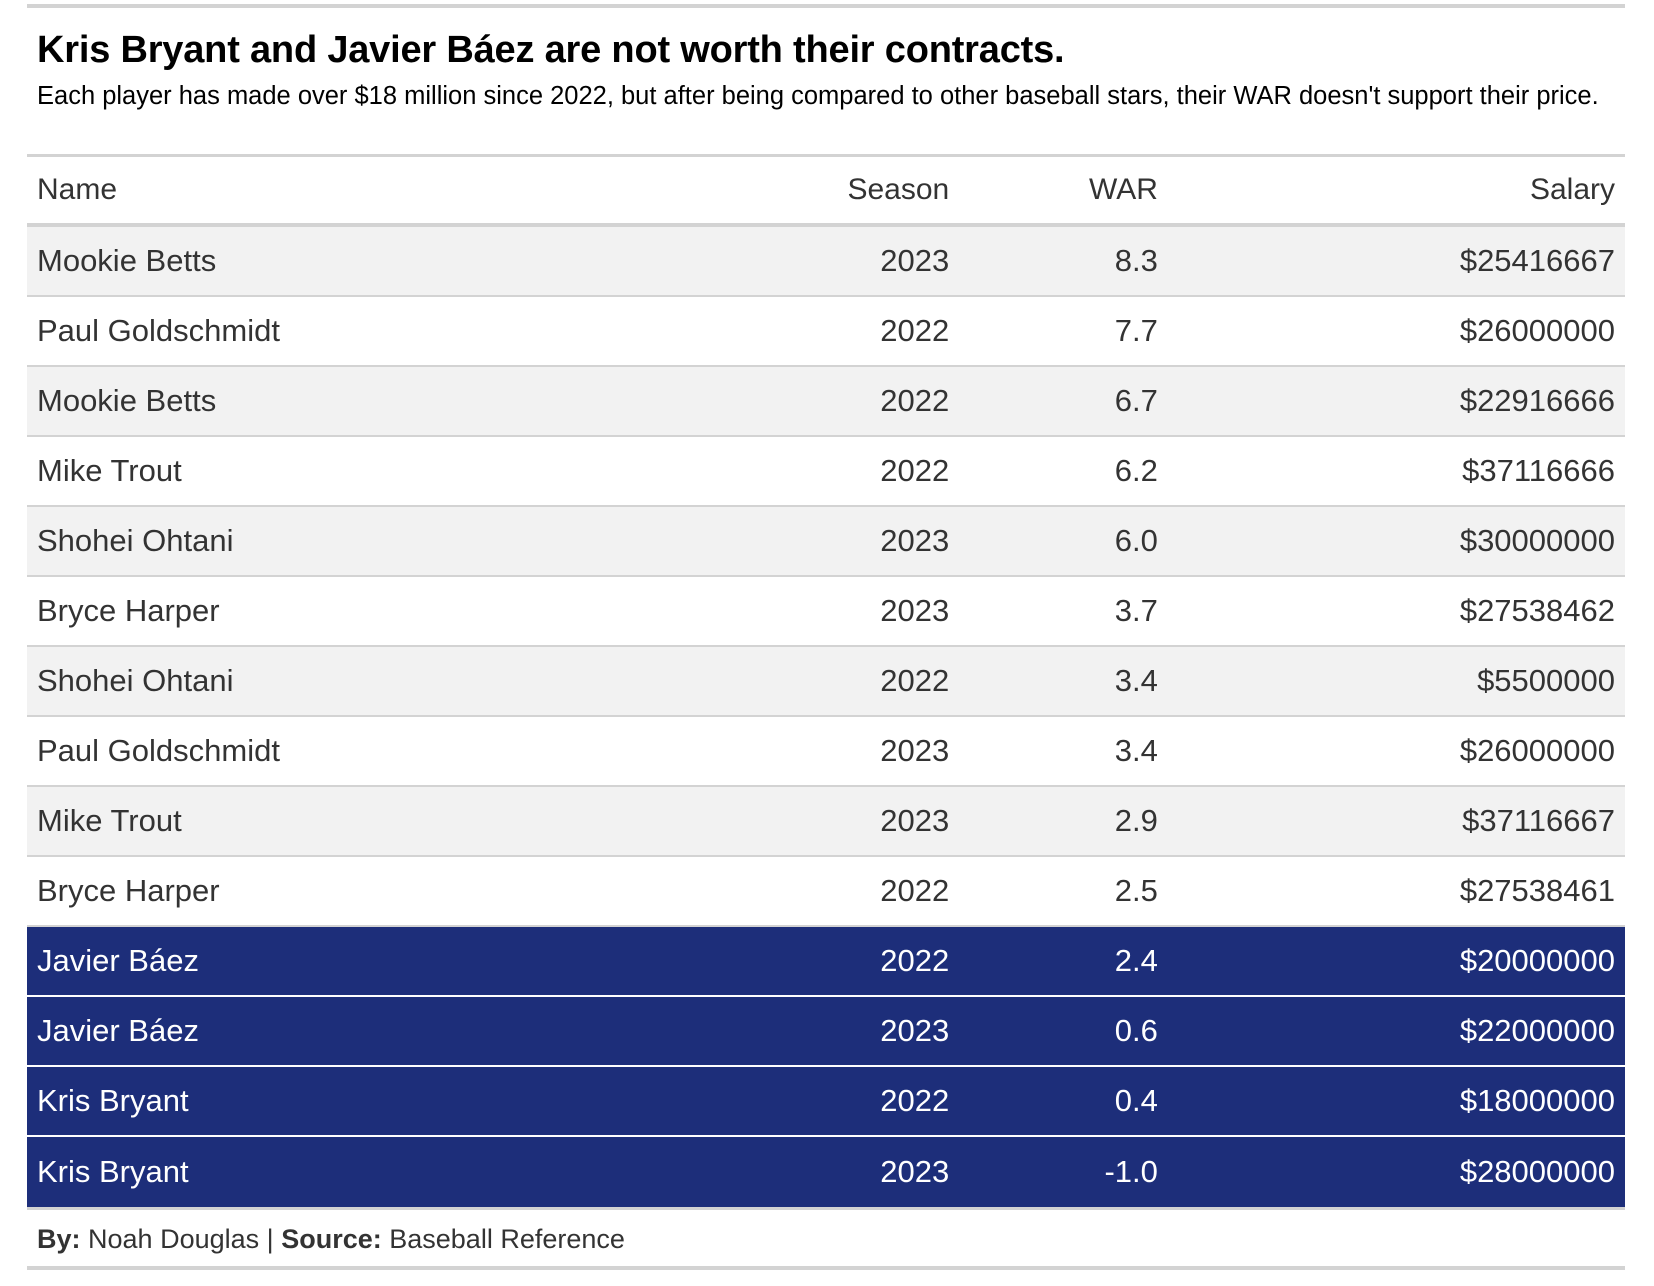 This screenshot has height=1286, width=1654. What do you see at coordinates (826, 262) in the screenshot?
I see `table-row: Mookie Betts 2023 8.3 $25416667` at bounding box center [826, 262].